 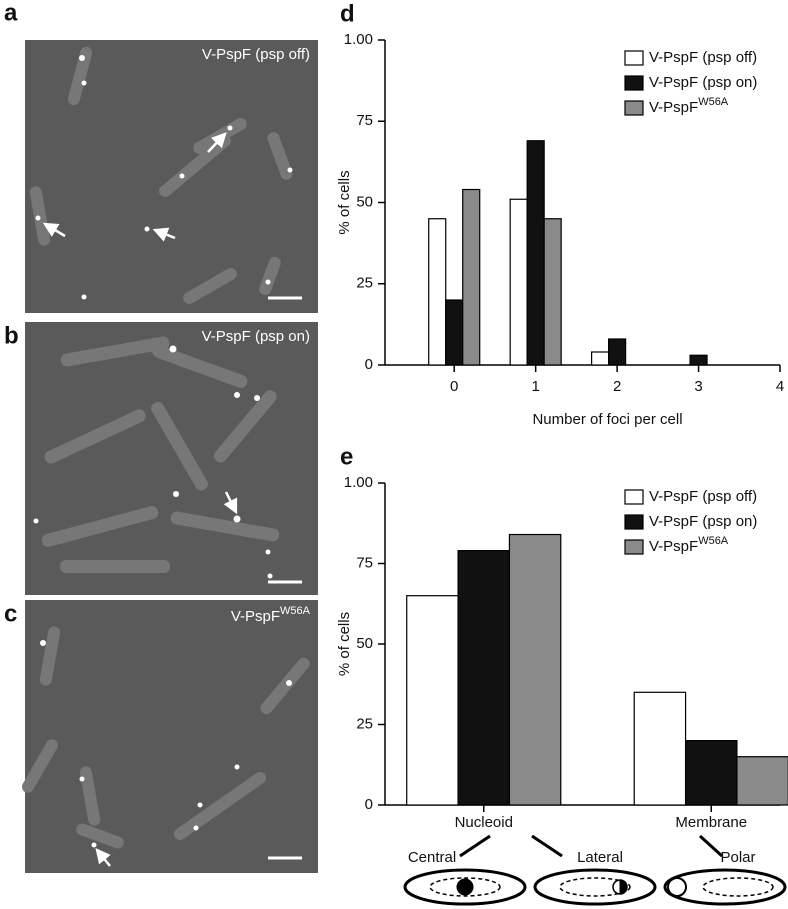 What do you see at coordinates (600, 857) in the screenshot?
I see `schematic-label: Lateral` at bounding box center [600, 857].